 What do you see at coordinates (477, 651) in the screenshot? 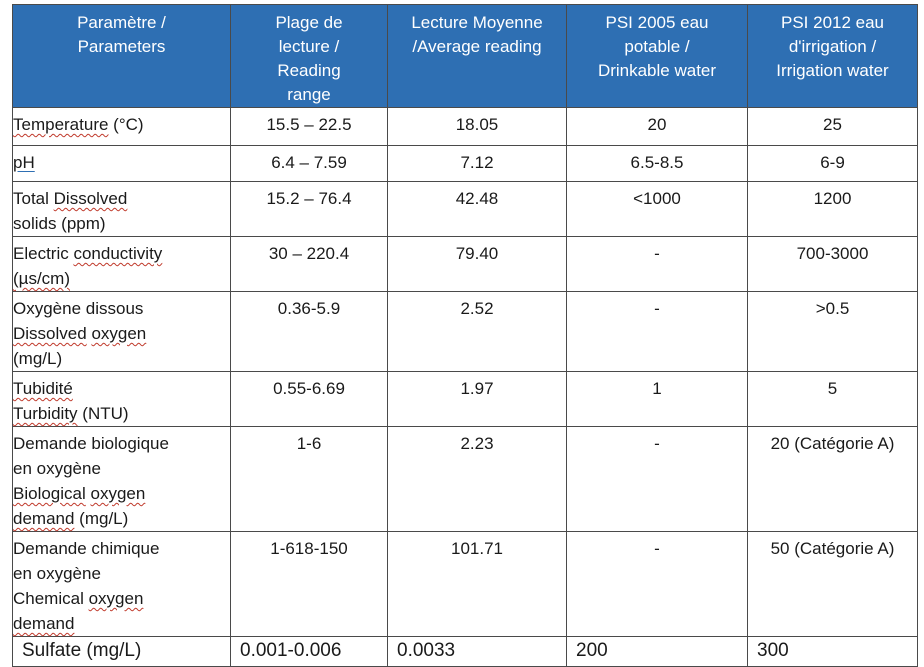
I see `average-reading-cell: 0.0033` at bounding box center [477, 651].